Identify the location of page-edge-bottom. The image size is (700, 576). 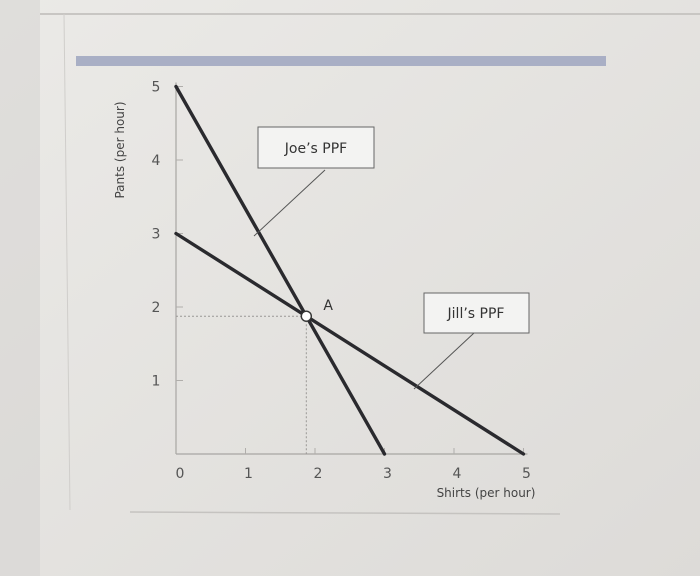
(345, 513).